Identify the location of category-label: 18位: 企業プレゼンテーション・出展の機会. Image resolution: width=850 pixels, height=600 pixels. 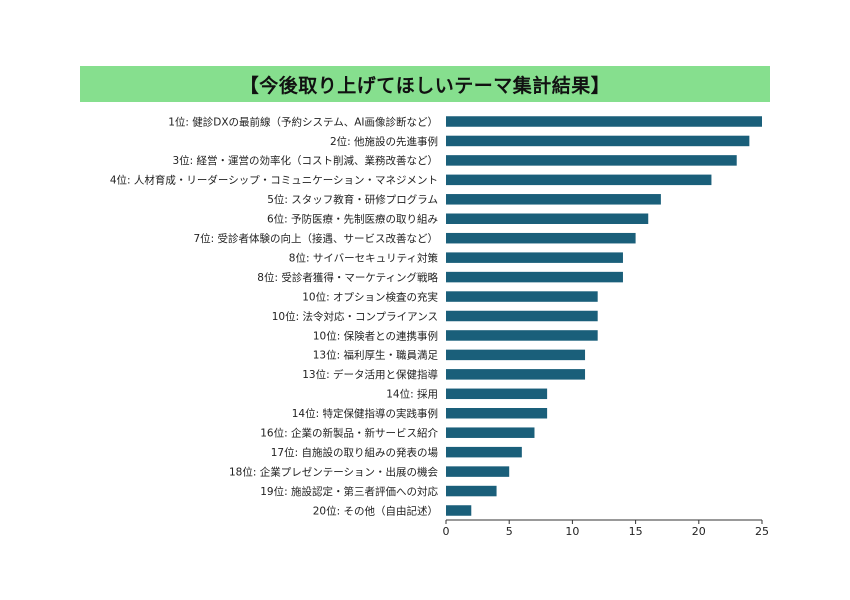
(334, 471).